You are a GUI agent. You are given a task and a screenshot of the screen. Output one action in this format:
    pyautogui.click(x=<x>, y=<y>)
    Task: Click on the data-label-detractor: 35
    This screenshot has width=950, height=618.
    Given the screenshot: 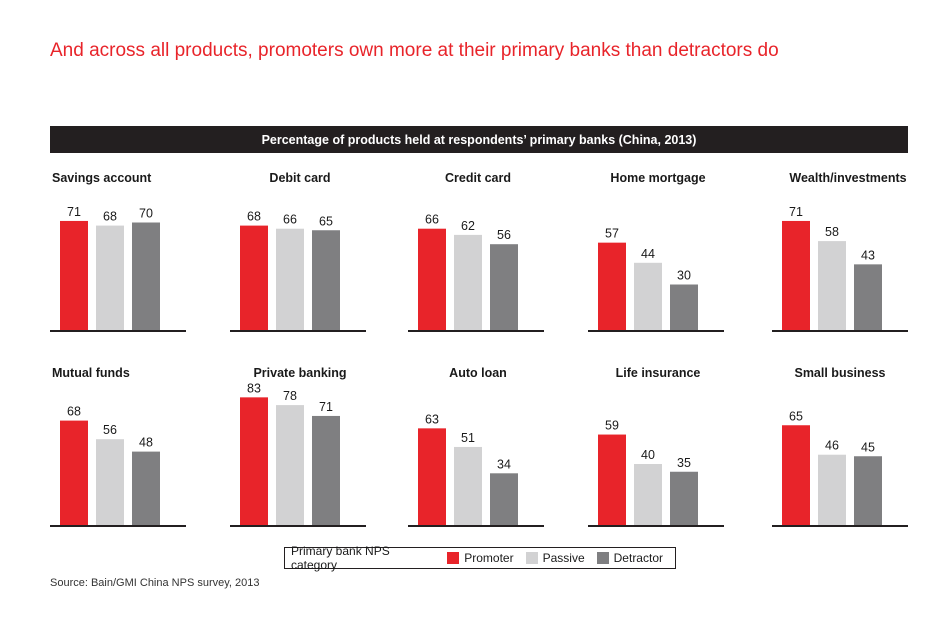 What is the action you would take?
    pyautogui.click(x=684, y=463)
    